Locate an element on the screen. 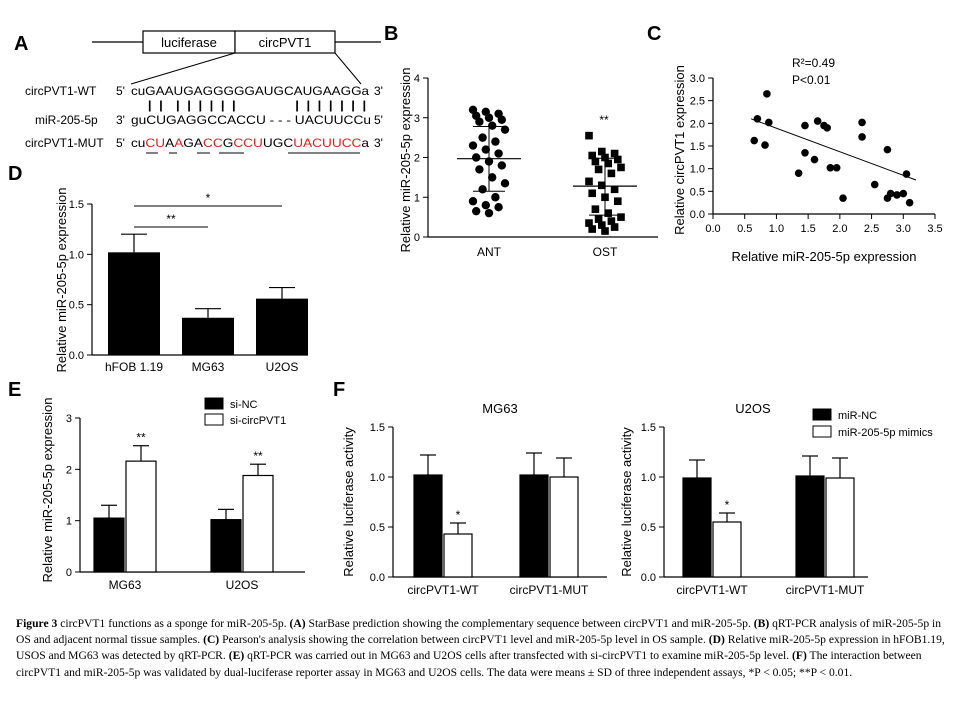  e-bar is located at coordinates (141, 516).